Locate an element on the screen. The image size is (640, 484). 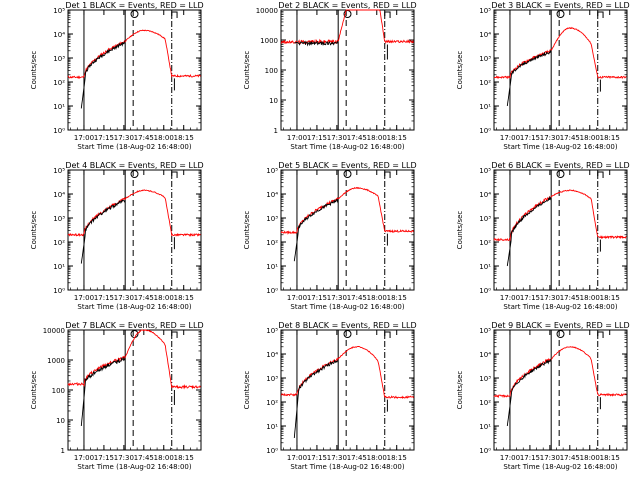
y-tick-label: 1 is located at coordinates (276, 131).